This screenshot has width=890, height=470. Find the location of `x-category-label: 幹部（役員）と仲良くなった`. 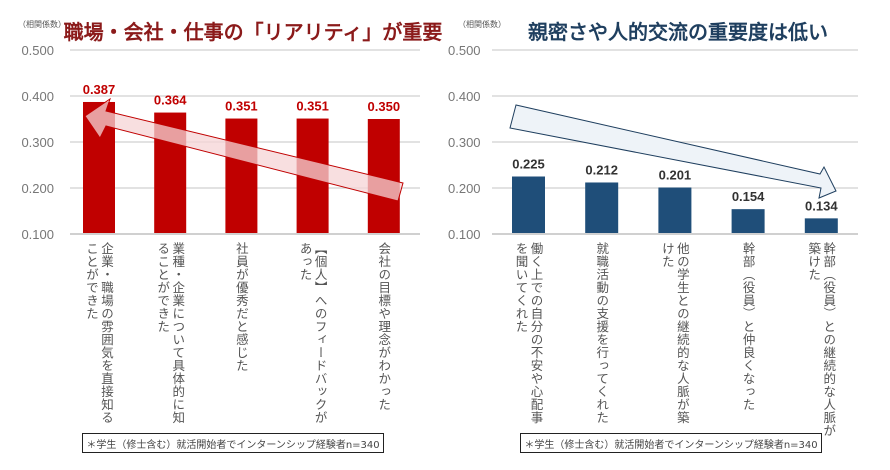

x-category-label: 幹部（役員）と仲良くなった is located at coordinates (748, 326).